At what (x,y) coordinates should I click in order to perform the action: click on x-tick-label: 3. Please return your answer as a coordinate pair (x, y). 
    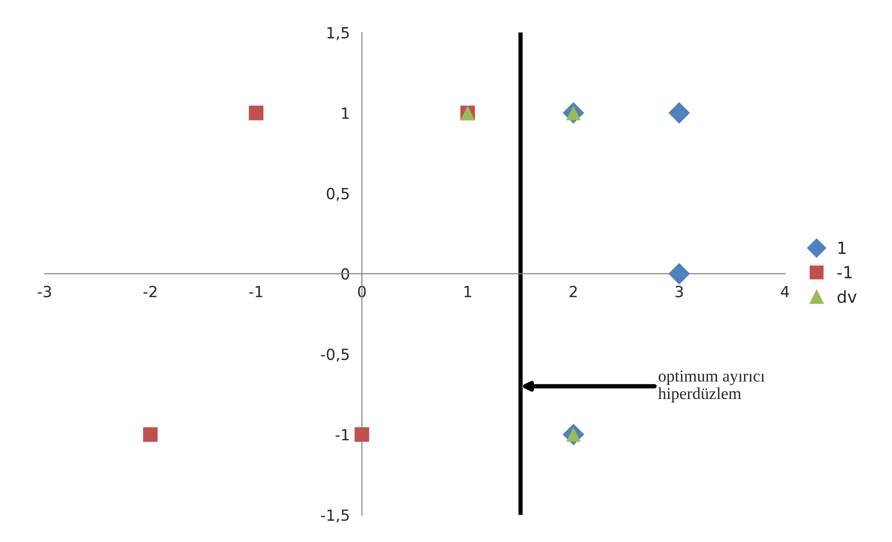
    Looking at the image, I should click on (679, 292).